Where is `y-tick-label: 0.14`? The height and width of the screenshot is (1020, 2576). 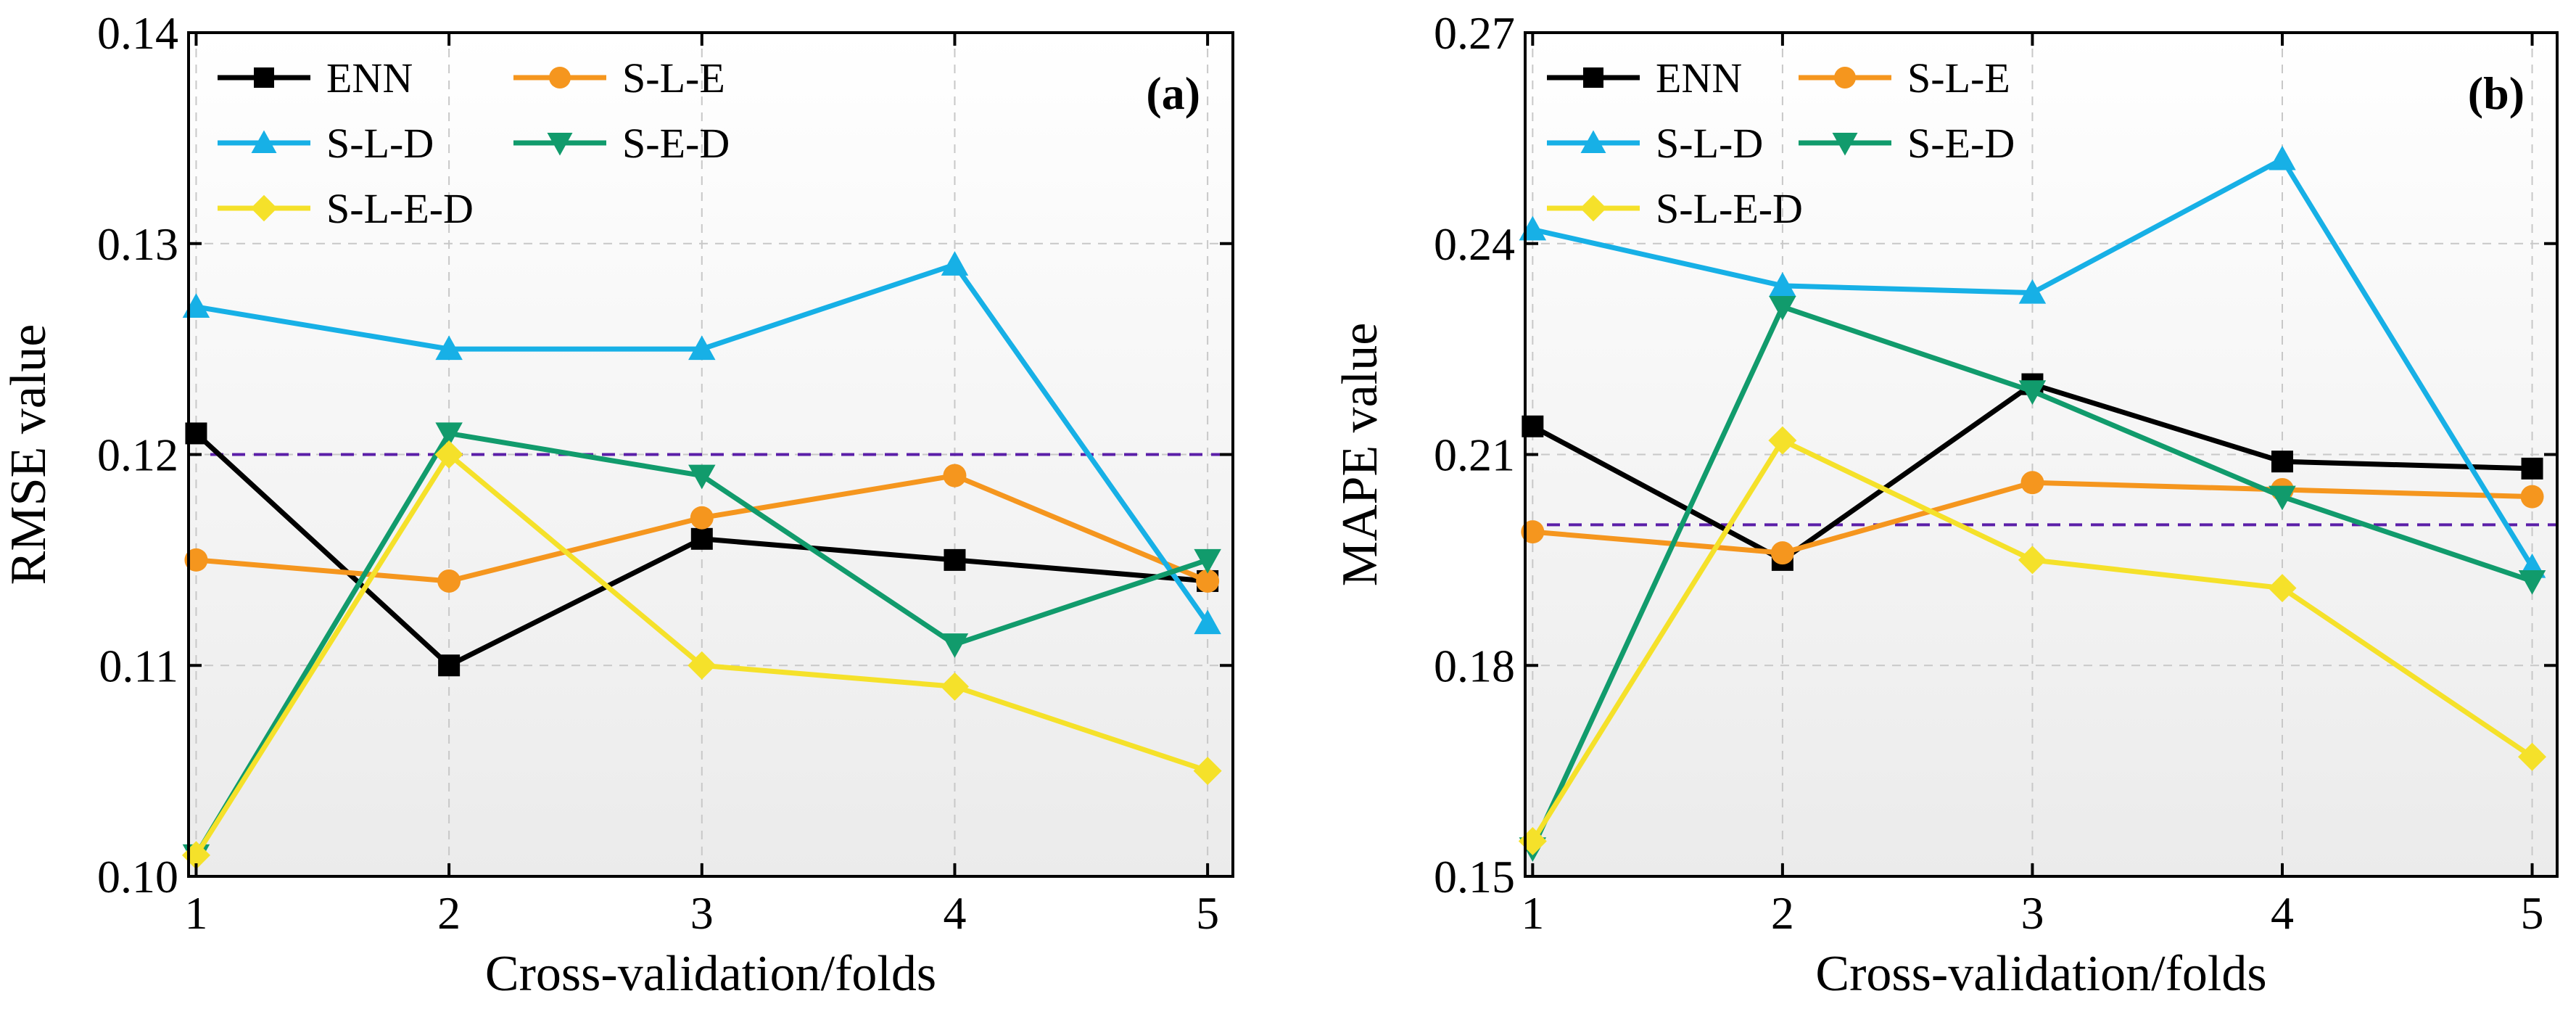
y-tick-label: 0.14 is located at coordinates (137, 33).